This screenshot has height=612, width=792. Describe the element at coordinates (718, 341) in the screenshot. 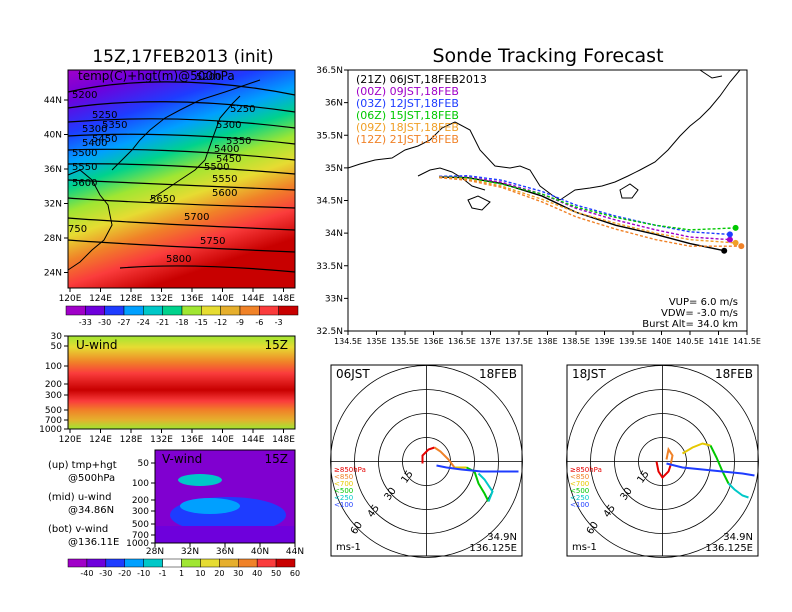

I see `lon-tick-label: 141E` at that location.